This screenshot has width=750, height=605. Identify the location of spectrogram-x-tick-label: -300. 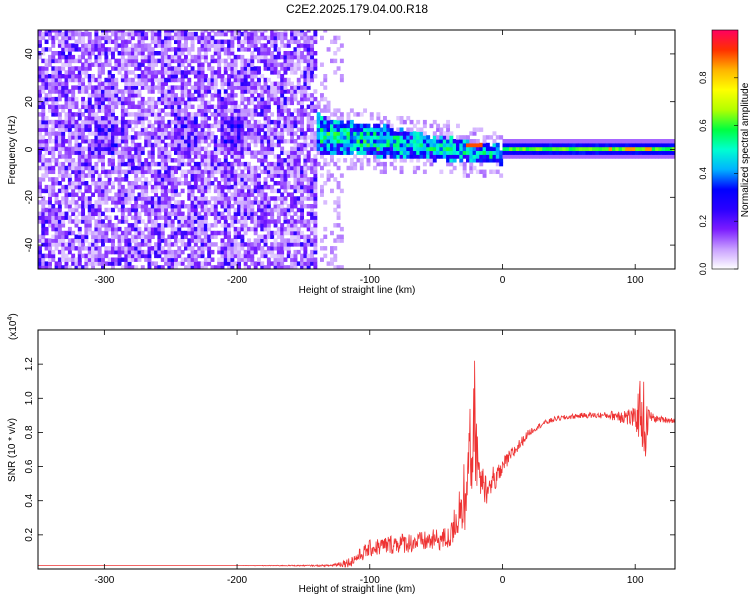
(104, 280).